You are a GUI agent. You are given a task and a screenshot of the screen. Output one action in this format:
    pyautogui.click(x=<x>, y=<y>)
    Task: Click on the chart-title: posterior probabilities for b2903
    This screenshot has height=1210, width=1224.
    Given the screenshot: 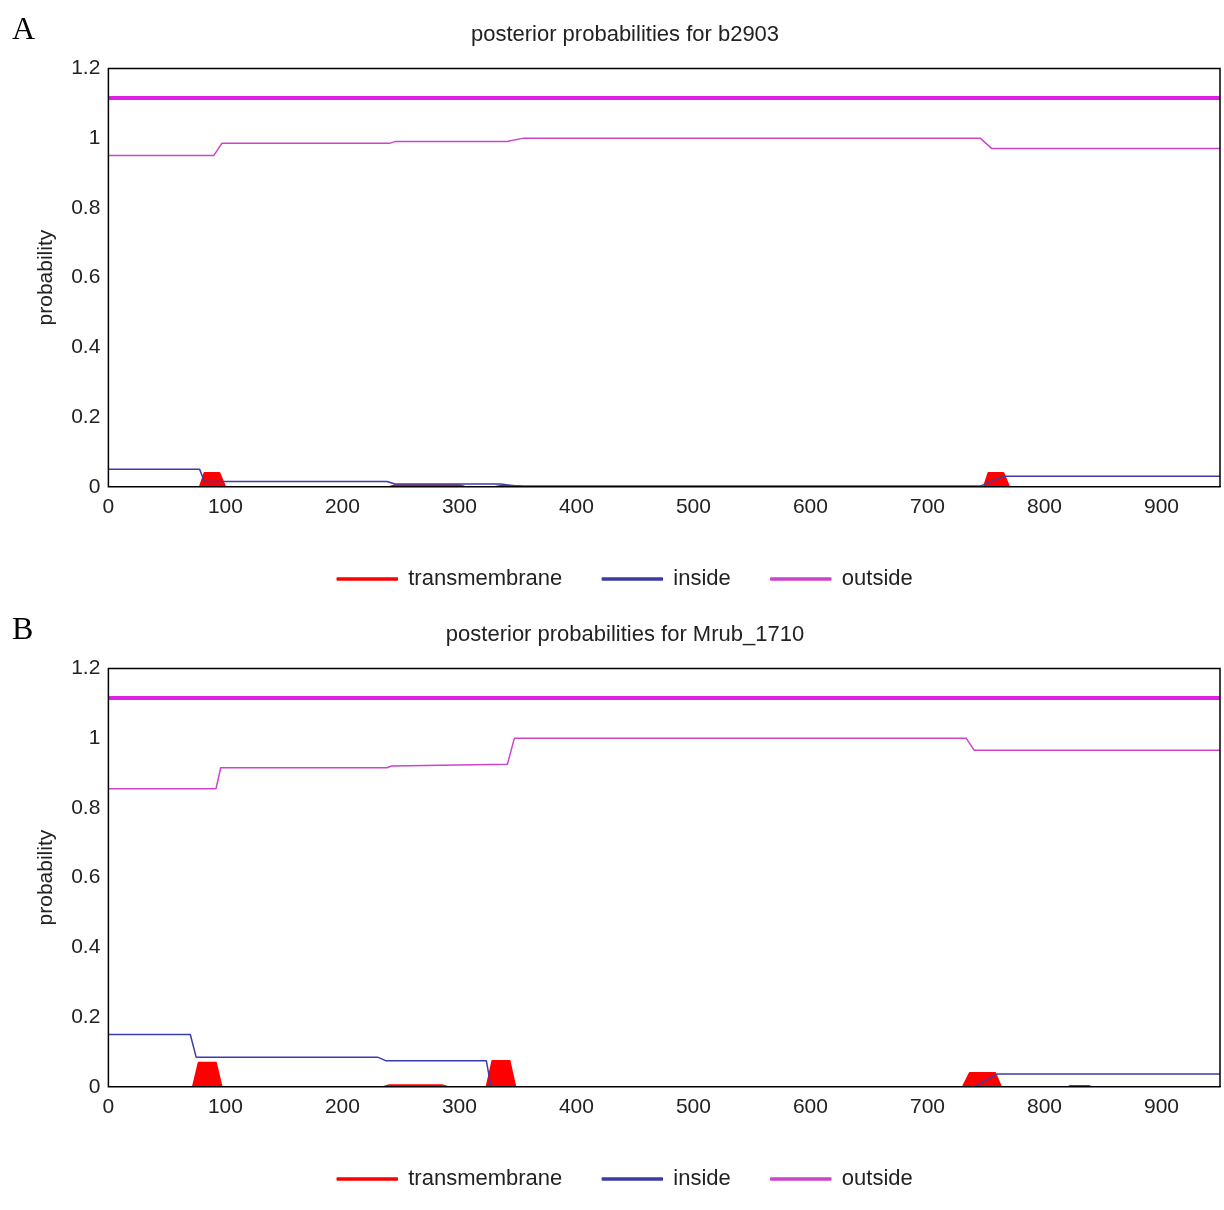 What is the action you would take?
    pyautogui.click(x=625, y=34)
    